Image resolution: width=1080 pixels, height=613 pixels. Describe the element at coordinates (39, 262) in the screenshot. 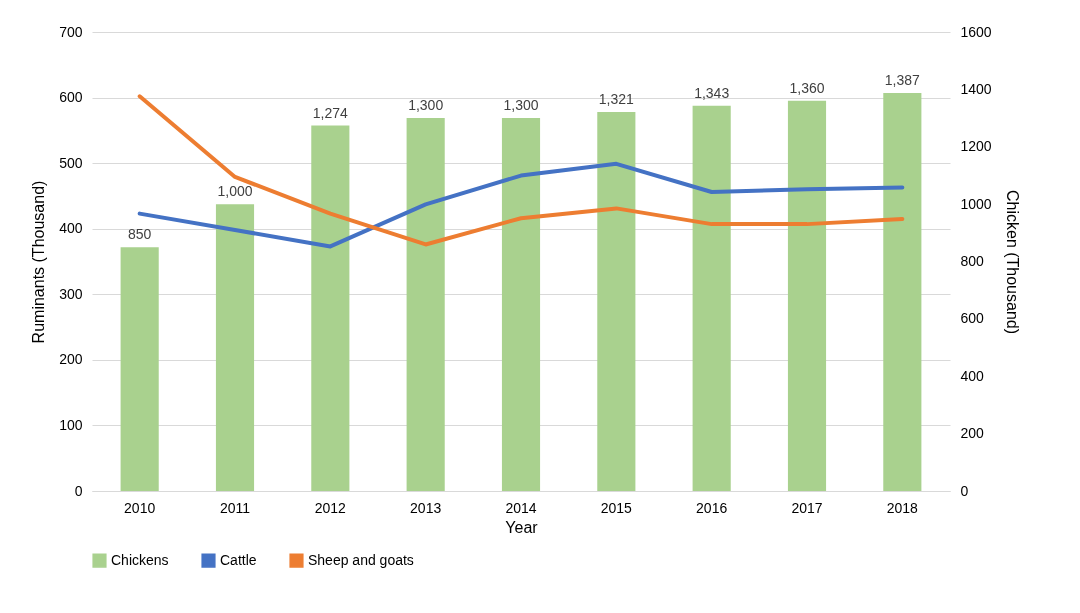

I see `y-axis-title: Ruminants (Thousand)` at that location.